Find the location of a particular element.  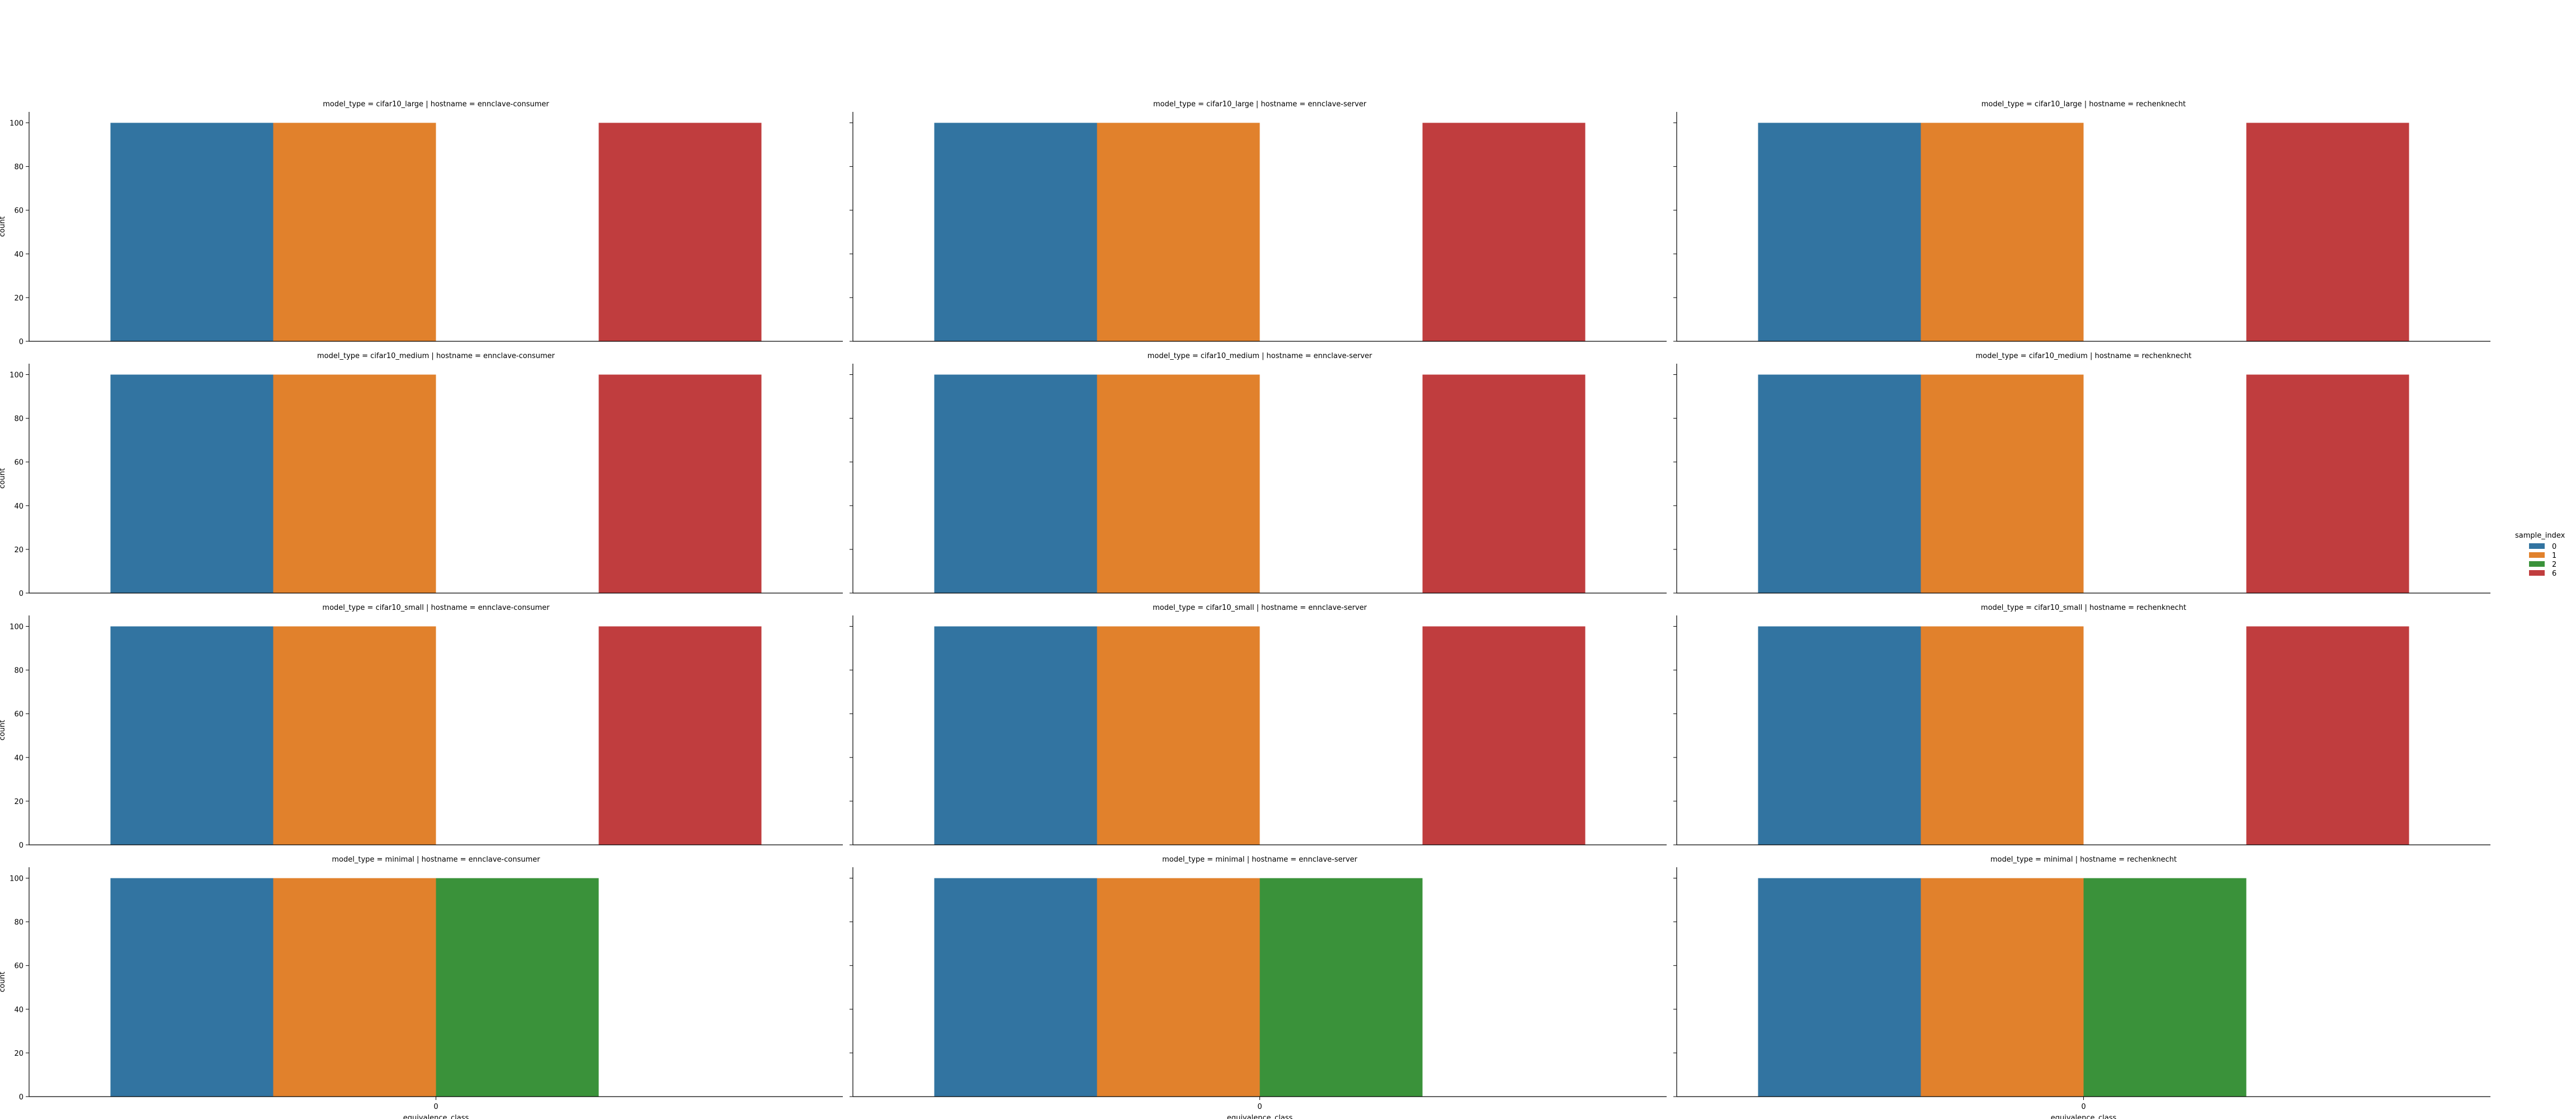

legend-label-6: 6 is located at coordinates (2554, 574).